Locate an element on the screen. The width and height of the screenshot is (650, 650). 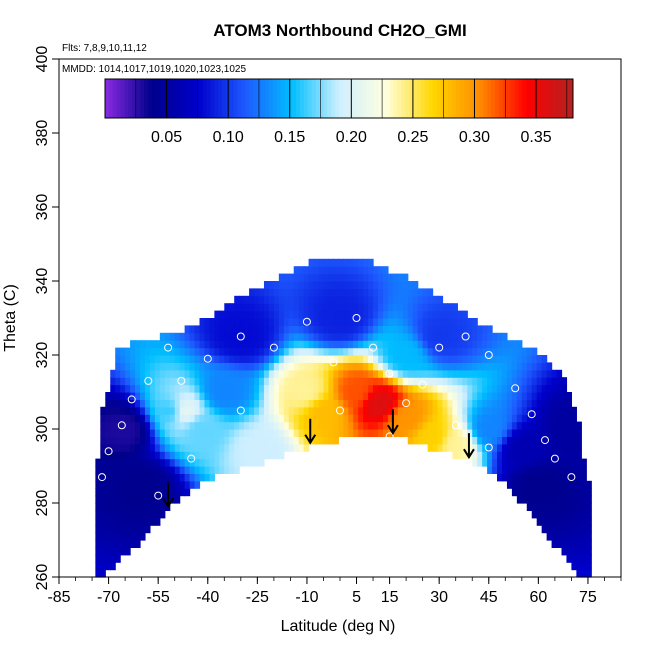
observation-point is located at coordinates (488, 355).